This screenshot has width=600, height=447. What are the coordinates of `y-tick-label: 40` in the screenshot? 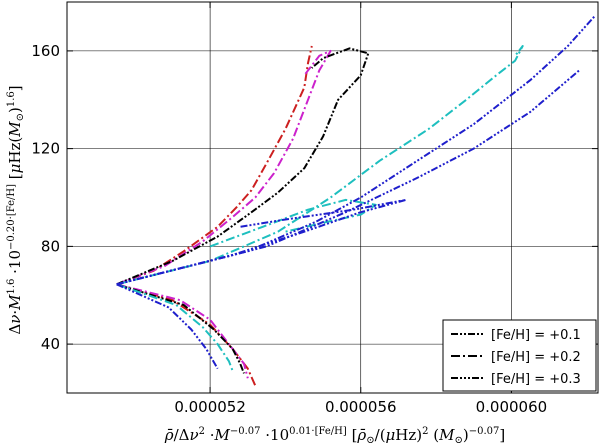 It's located at (50, 344).